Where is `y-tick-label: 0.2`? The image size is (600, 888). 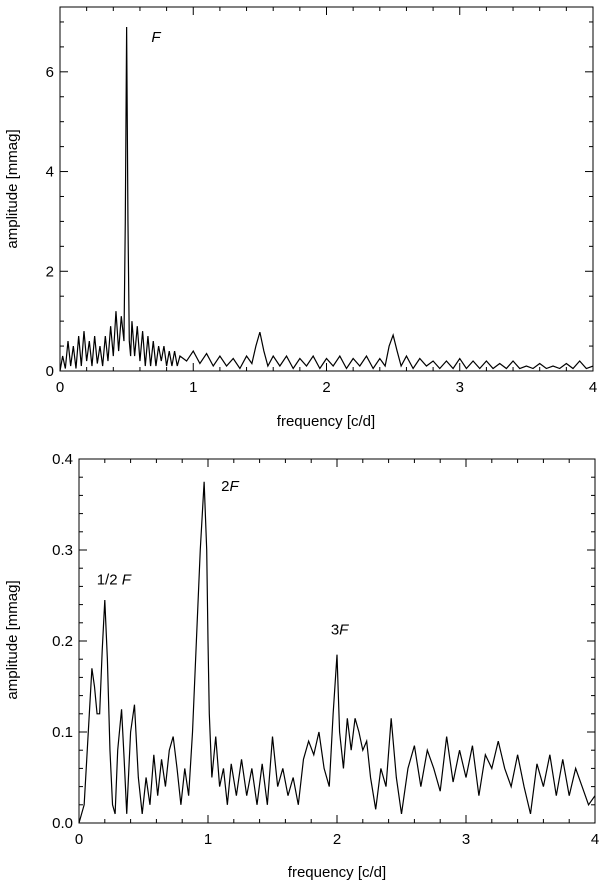 y-tick-label: 0.2 is located at coordinates (62, 641).